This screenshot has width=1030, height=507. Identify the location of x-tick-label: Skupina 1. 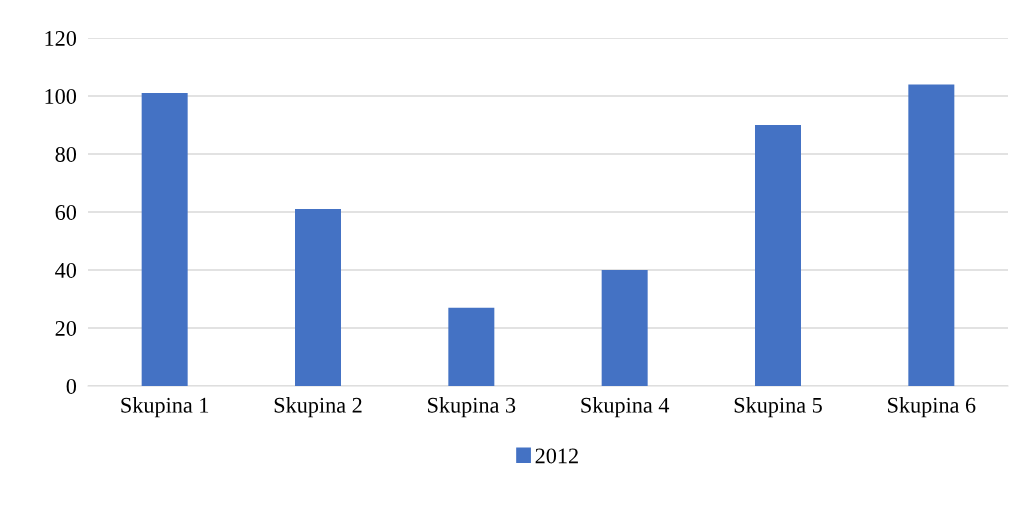
(165, 407).